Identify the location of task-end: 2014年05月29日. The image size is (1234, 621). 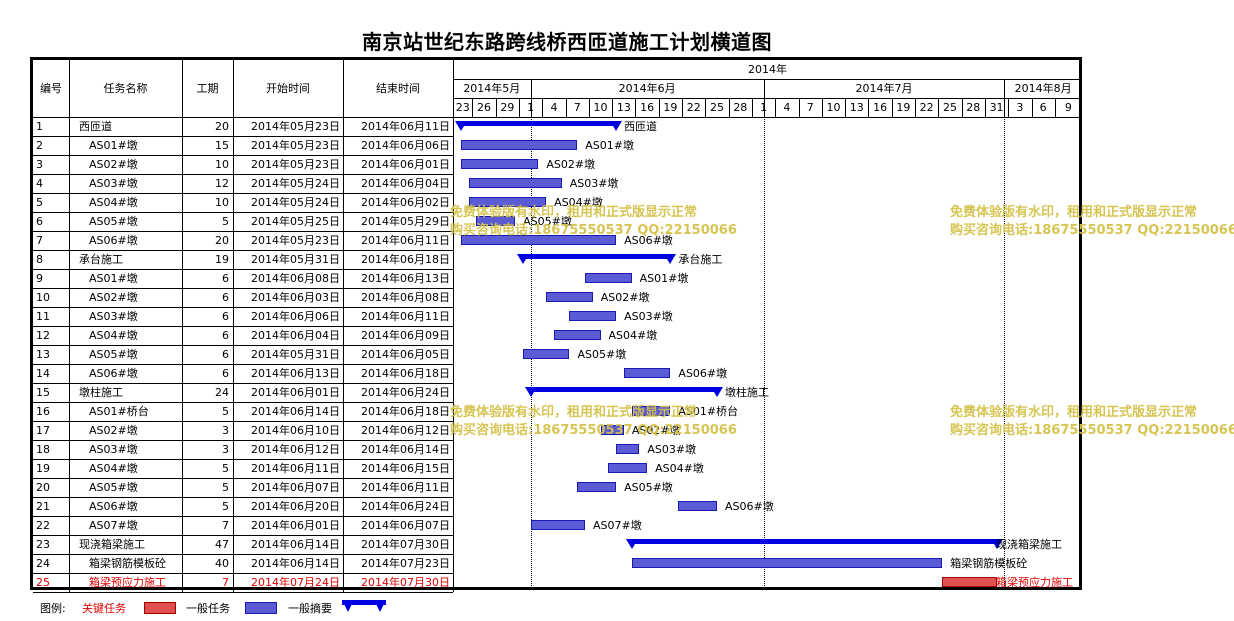
(405, 221).